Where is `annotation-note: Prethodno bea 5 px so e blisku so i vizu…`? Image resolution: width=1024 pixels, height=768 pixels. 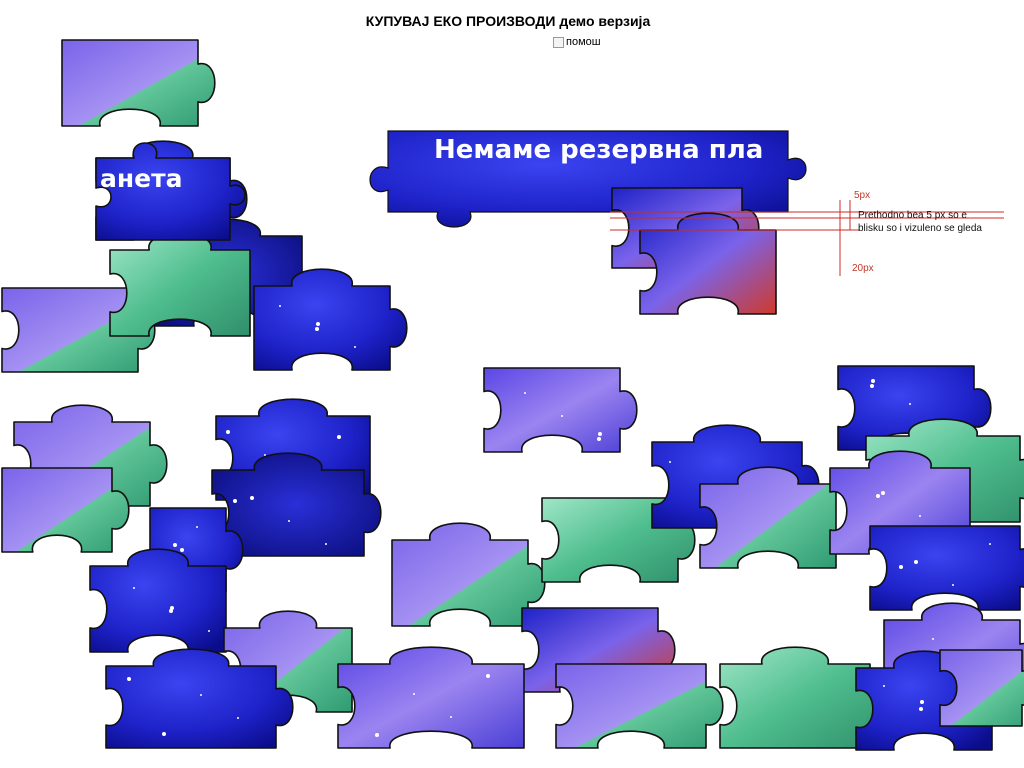
annotation-note: Prethodno bea 5 px so e blisku so i vizu… is located at coordinates (920, 222).